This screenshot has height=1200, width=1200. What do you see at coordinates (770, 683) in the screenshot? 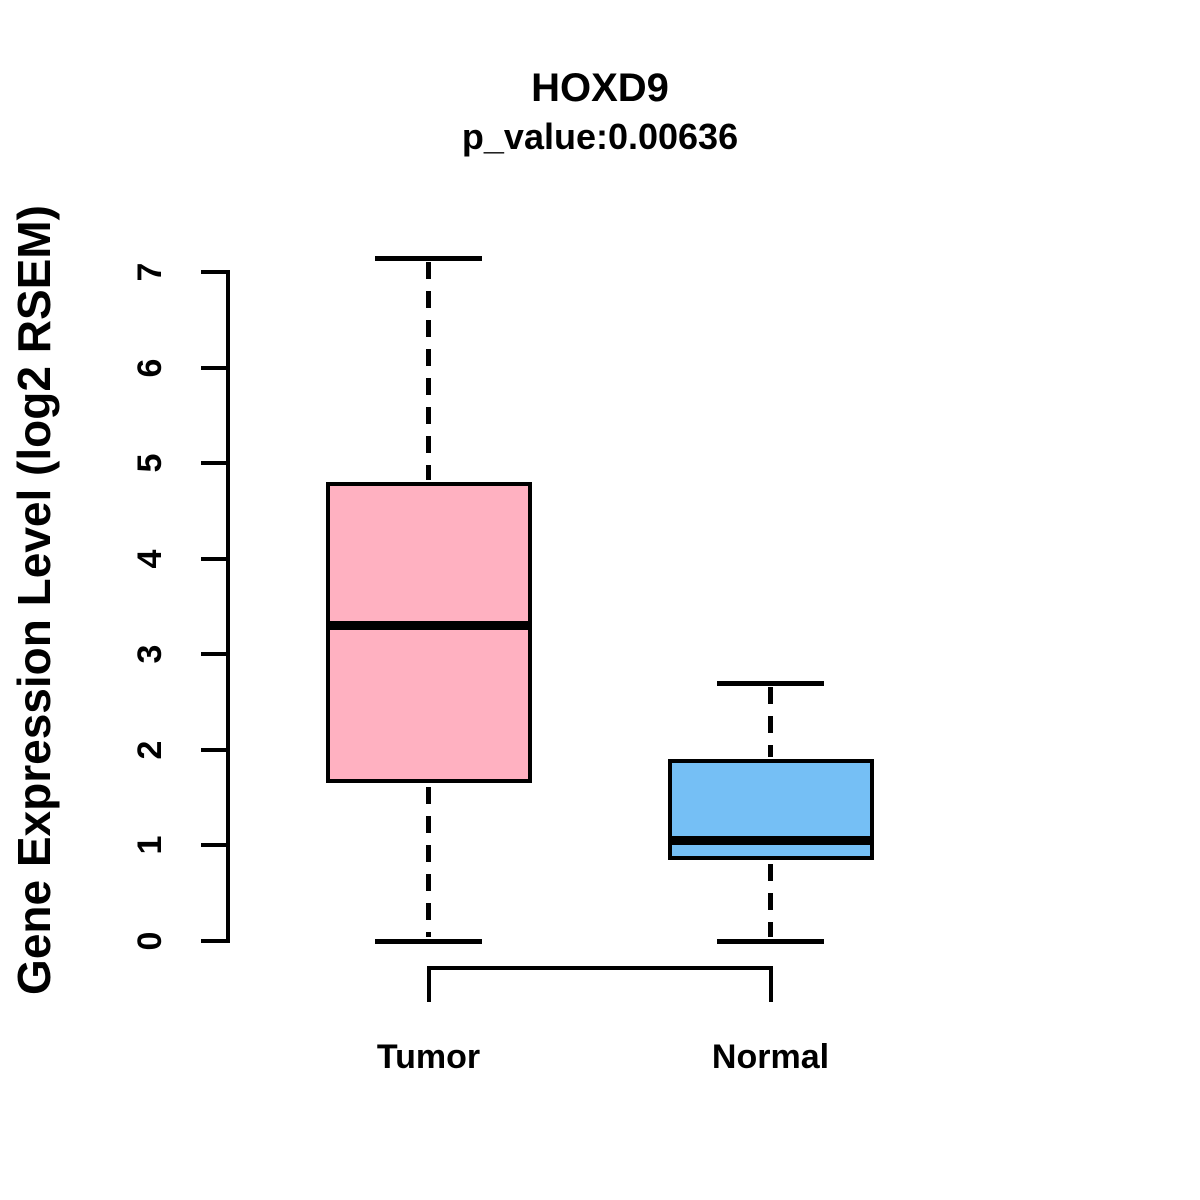
I see `normal-upper-whisker-cap` at bounding box center [770, 683].